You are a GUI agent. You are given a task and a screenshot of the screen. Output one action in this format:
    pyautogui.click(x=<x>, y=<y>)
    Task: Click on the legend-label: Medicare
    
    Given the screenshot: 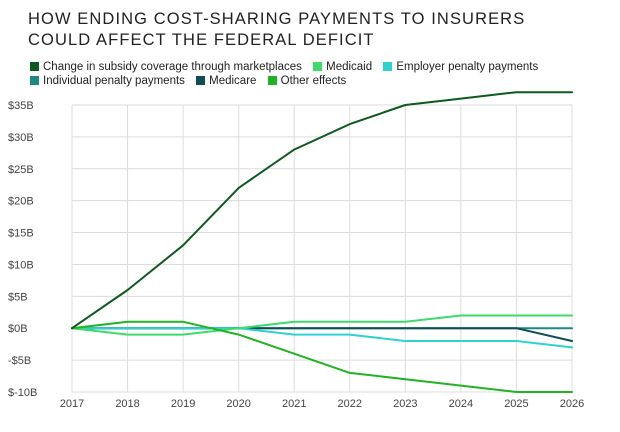 What is the action you would take?
    pyautogui.click(x=233, y=81)
    